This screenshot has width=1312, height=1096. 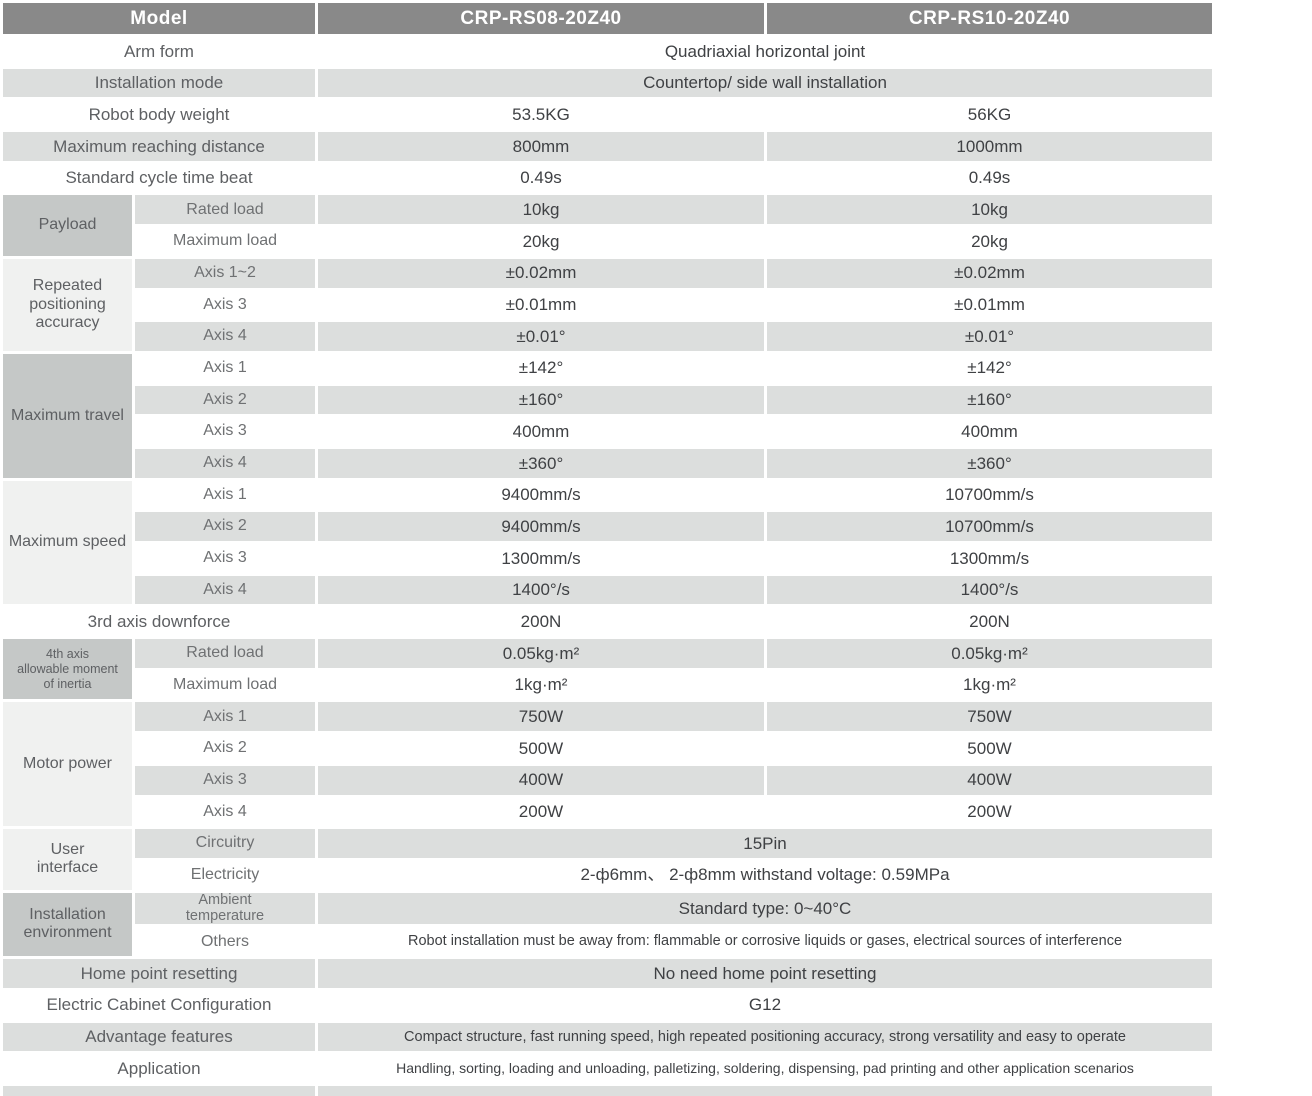 What do you see at coordinates (225, 210) in the screenshot?
I see `payload-rated-load-label: Rated load` at bounding box center [225, 210].